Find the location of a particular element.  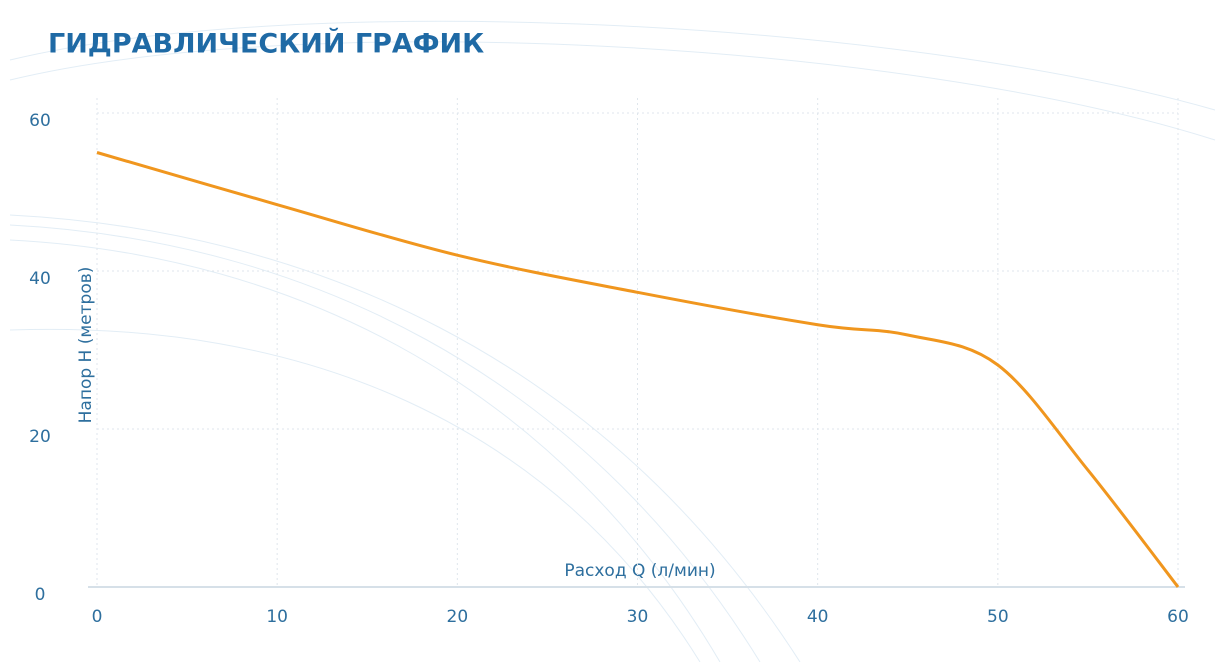

chart-title: ГИДРАВЛИЧЕСКИЙ ГРАФИК is located at coordinates (266, 44).